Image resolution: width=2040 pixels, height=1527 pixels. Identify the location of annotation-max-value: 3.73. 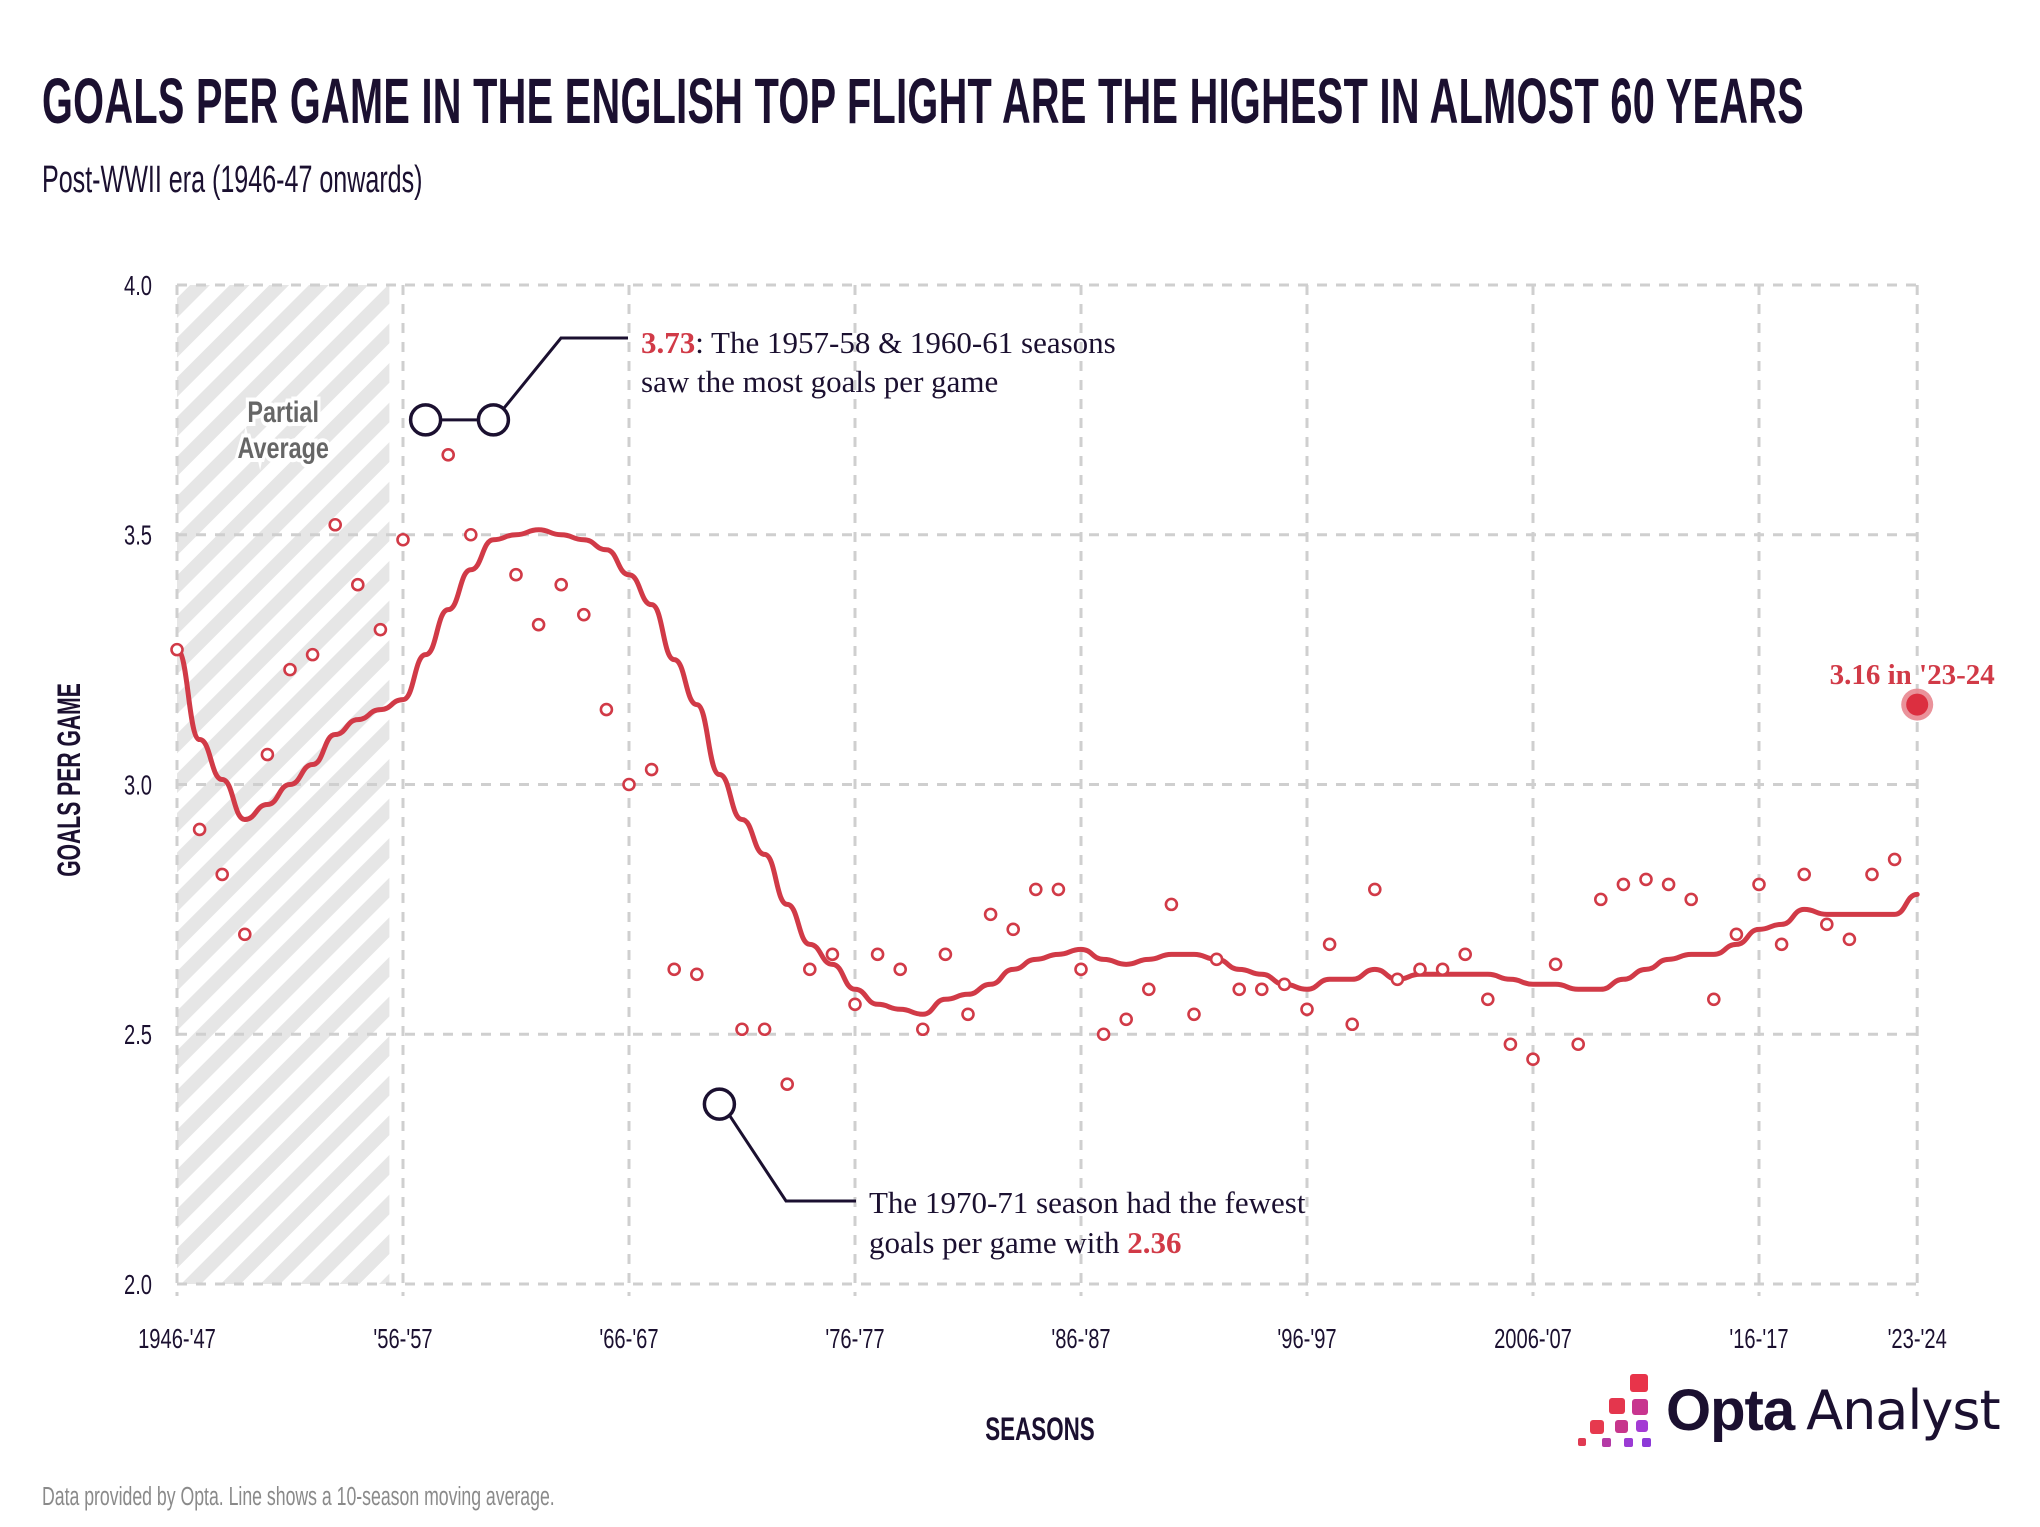
(668, 342).